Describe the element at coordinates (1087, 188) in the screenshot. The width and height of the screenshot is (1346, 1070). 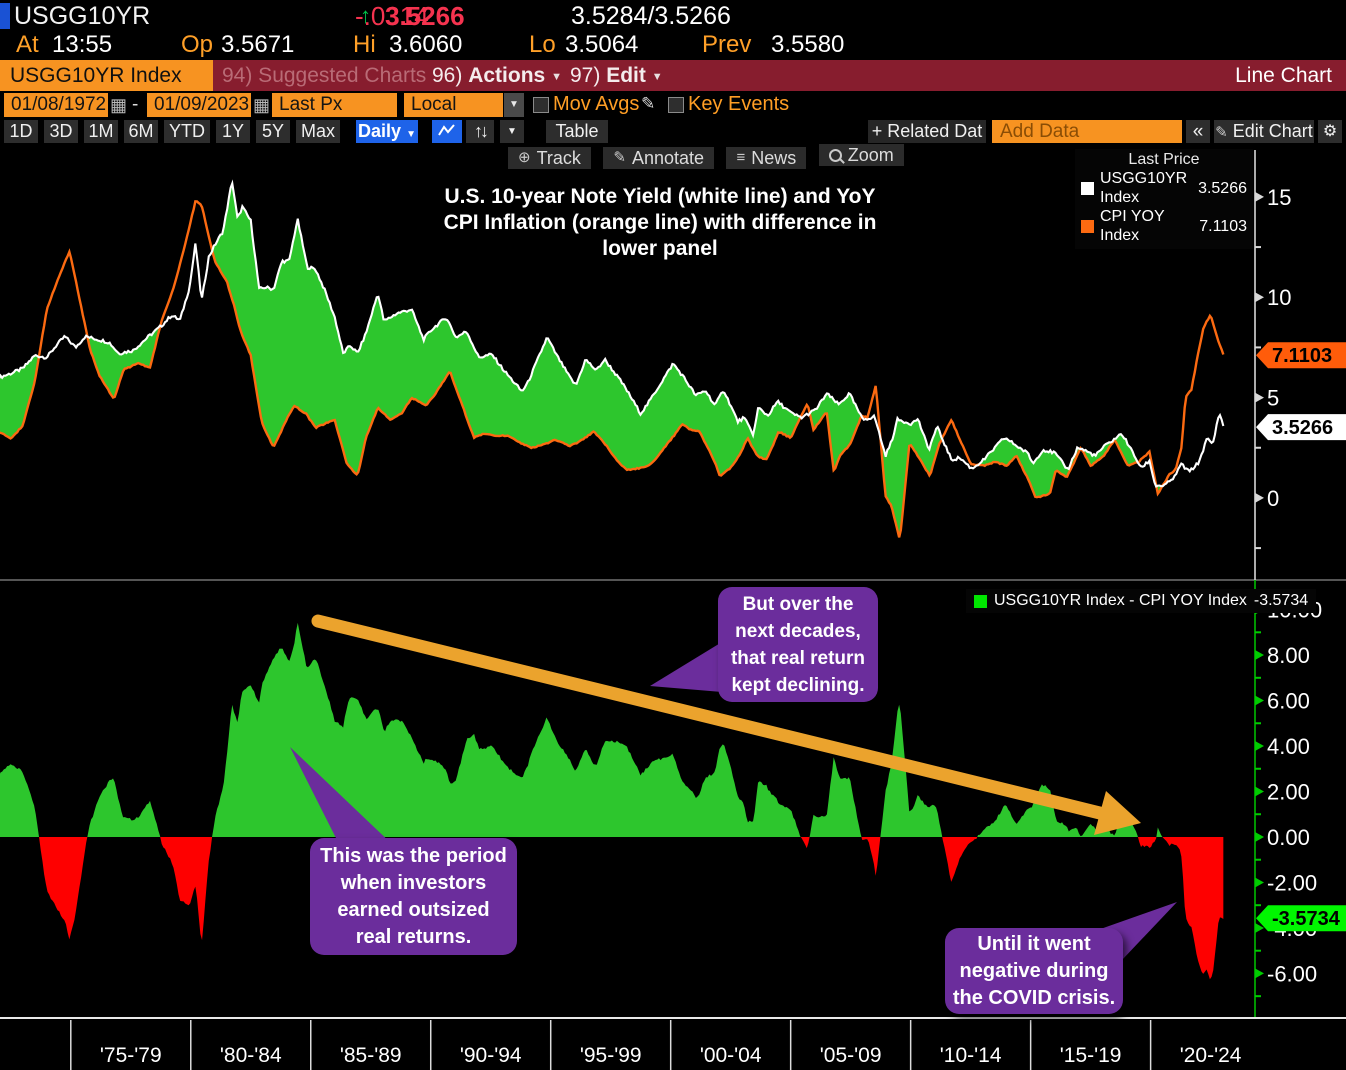
I see `white-swatch-icon` at that location.